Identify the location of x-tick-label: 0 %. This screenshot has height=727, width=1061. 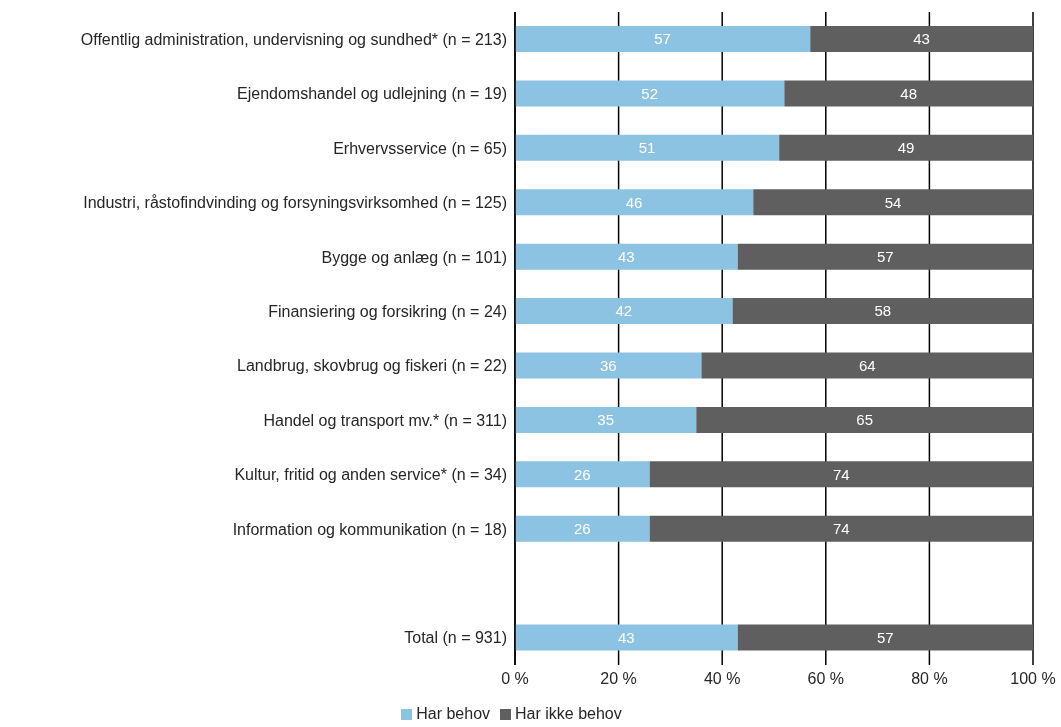
(515, 679).